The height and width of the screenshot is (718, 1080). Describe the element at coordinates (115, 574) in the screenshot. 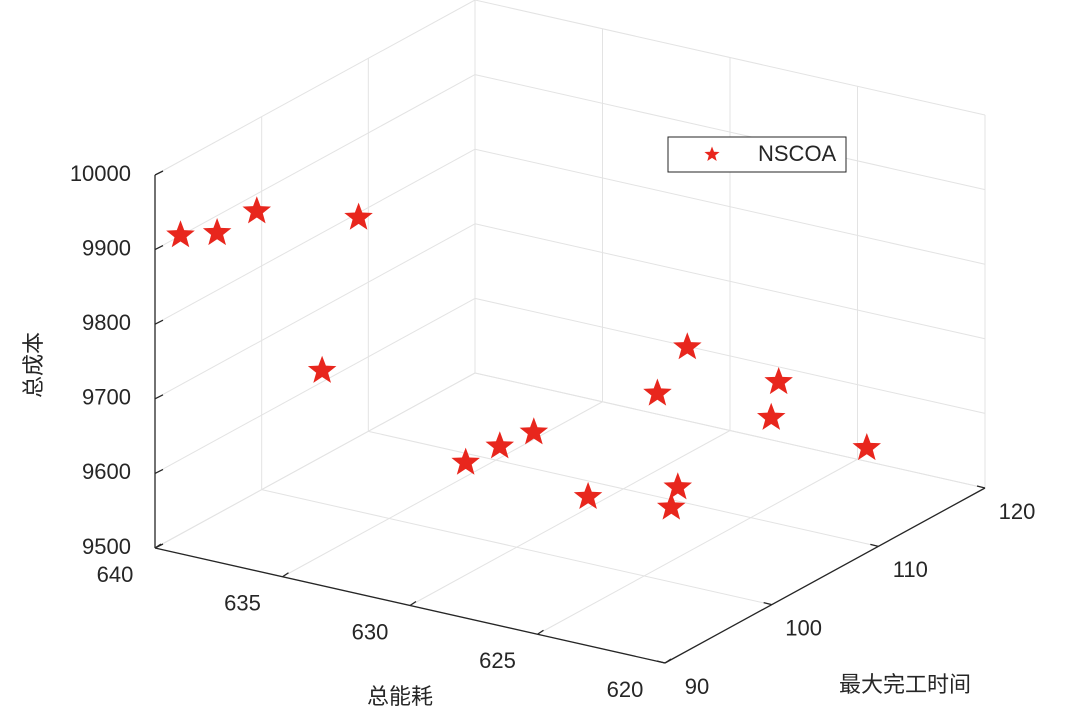

I see `x-tick-label: 640` at that location.